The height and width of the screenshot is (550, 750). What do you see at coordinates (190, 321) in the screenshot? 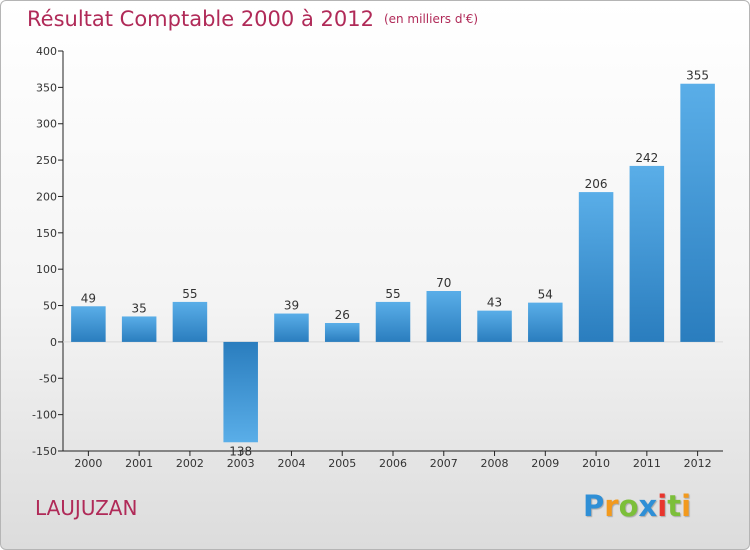
I see `bar-2002` at bounding box center [190, 321].